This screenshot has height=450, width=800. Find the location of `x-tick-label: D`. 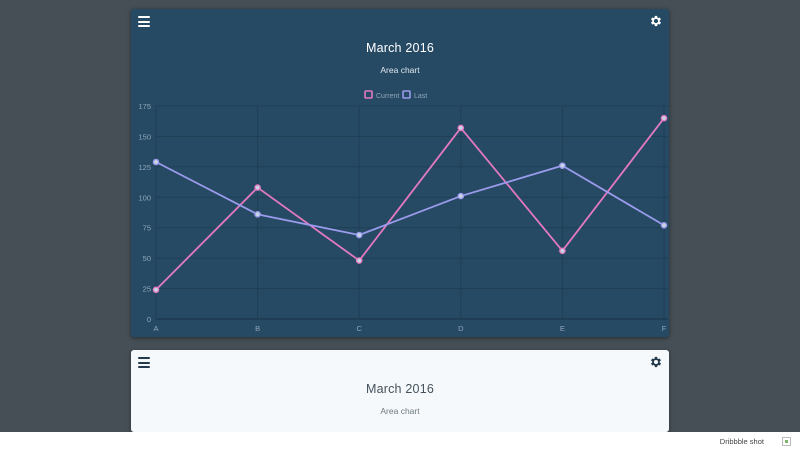

x-tick-label: D is located at coordinates (461, 328).